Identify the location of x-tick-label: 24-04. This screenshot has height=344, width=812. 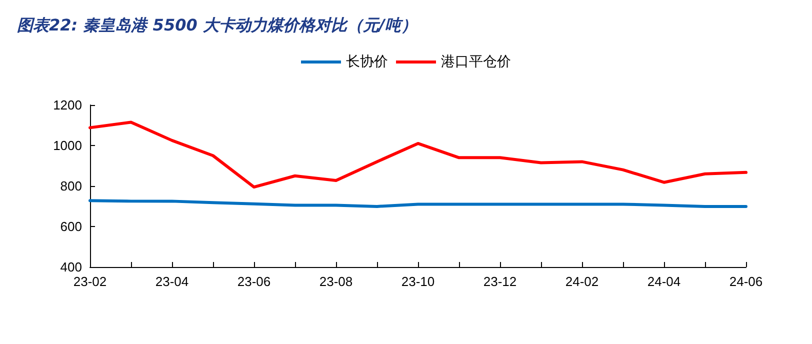
(664, 281).